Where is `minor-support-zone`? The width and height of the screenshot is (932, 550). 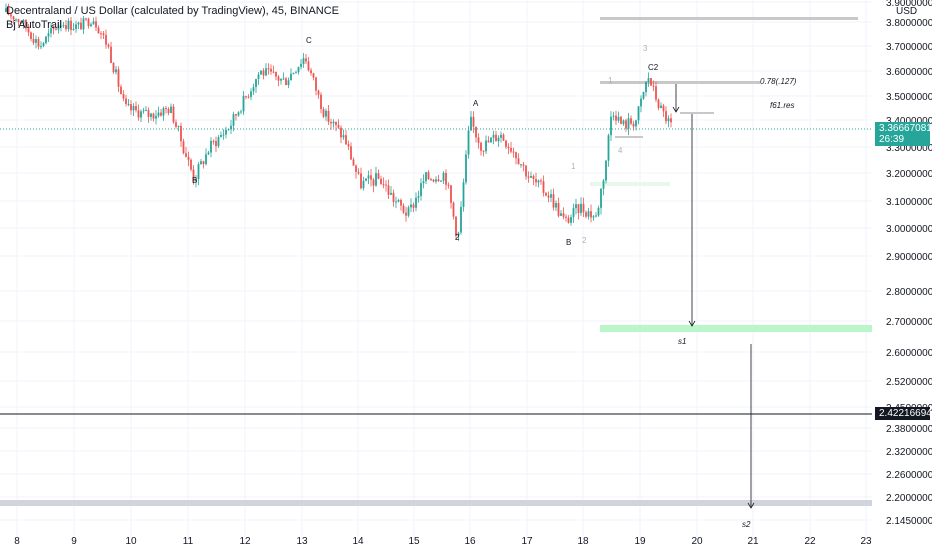 minor-support-zone is located at coordinates (630, 184).